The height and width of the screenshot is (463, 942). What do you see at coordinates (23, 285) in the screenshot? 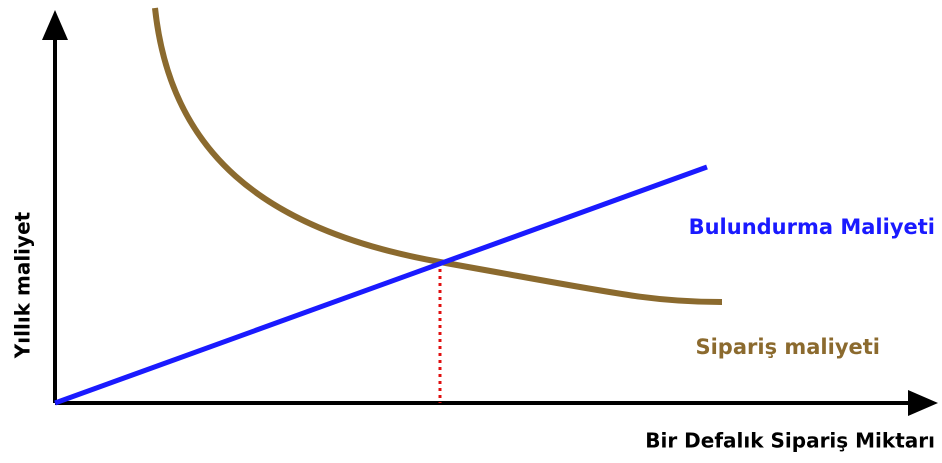
I see `y-axis-label: Yıllık maliyet` at bounding box center [23, 285].